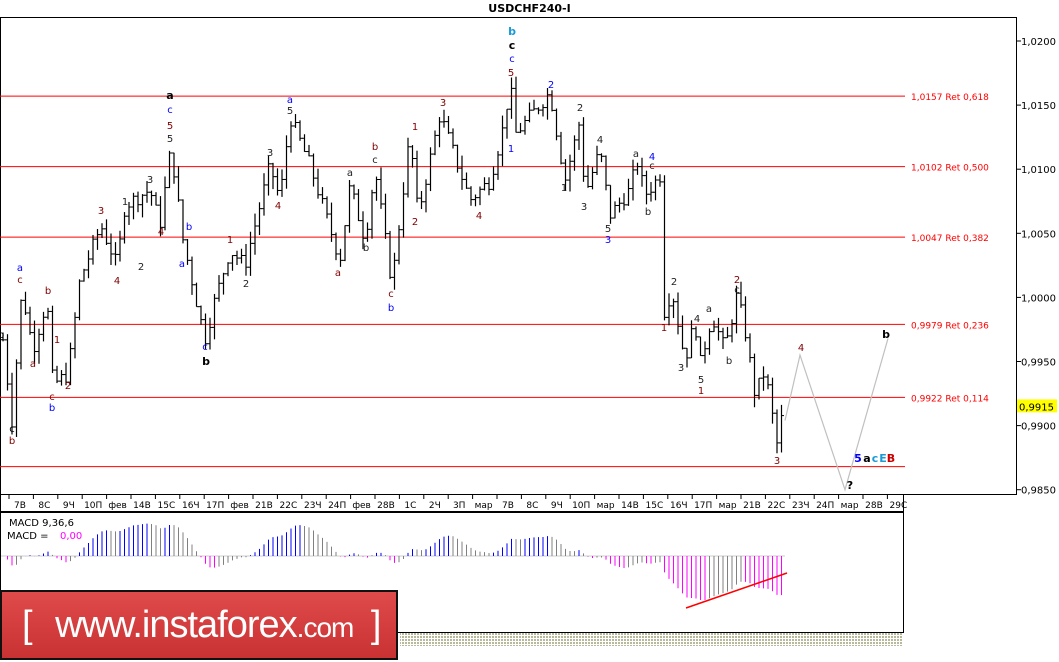 This screenshot has width=1059, height=662. I want to click on macd-divergence-line, so click(736, 590).